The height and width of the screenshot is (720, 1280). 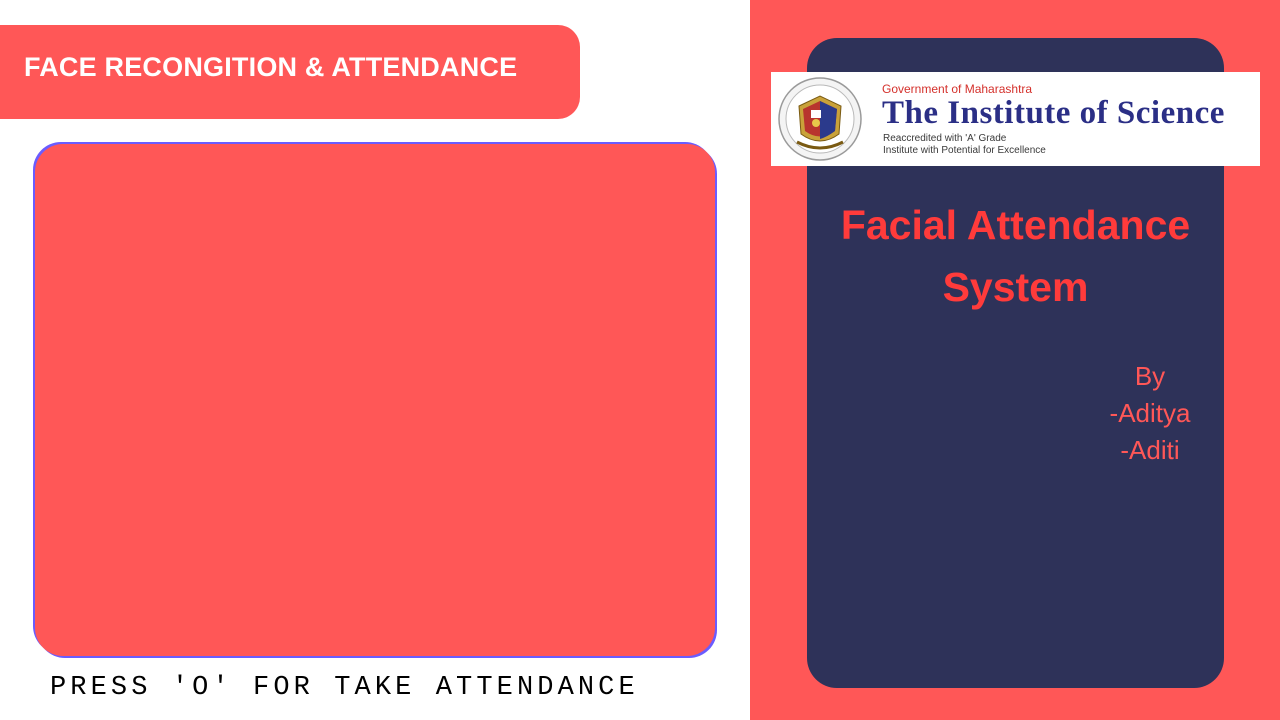 I want to click on institute-name: The Institute of Science, so click(x=1053, y=113).